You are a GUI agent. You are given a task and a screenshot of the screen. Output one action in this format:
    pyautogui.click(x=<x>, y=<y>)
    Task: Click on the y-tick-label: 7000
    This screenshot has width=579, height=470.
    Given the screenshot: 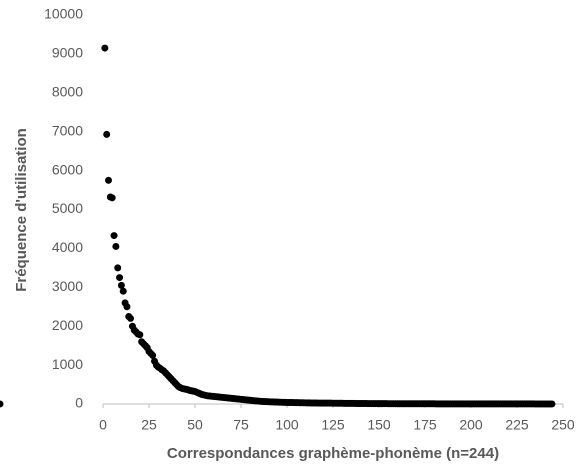 What is the action you would take?
    pyautogui.click(x=67, y=130)
    